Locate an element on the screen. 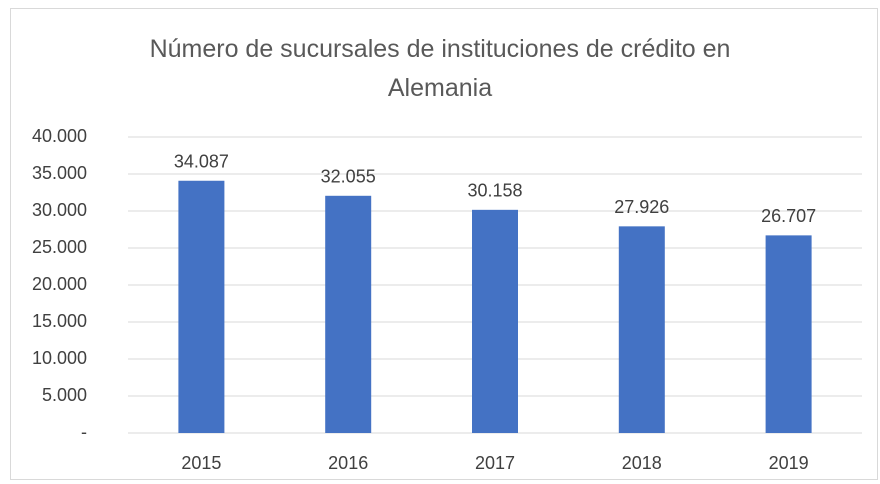 The image size is (880, 484). y-tick-label: 40.000 is located at coordinates (59, 136).